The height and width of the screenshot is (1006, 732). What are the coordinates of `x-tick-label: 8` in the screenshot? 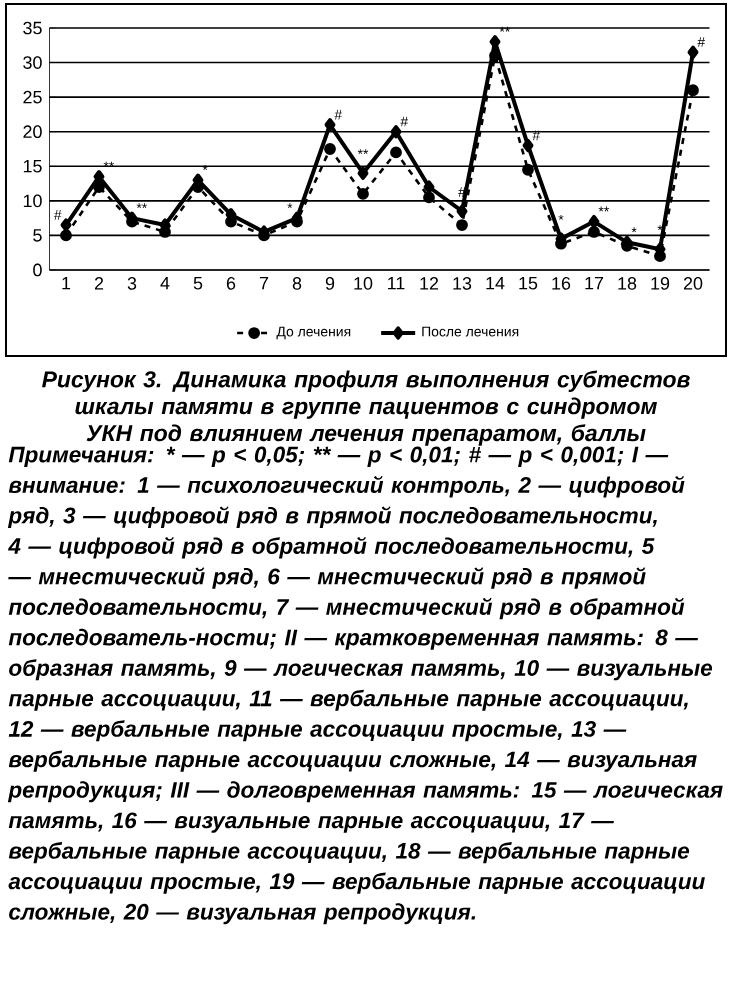 It's located at (297, 283).